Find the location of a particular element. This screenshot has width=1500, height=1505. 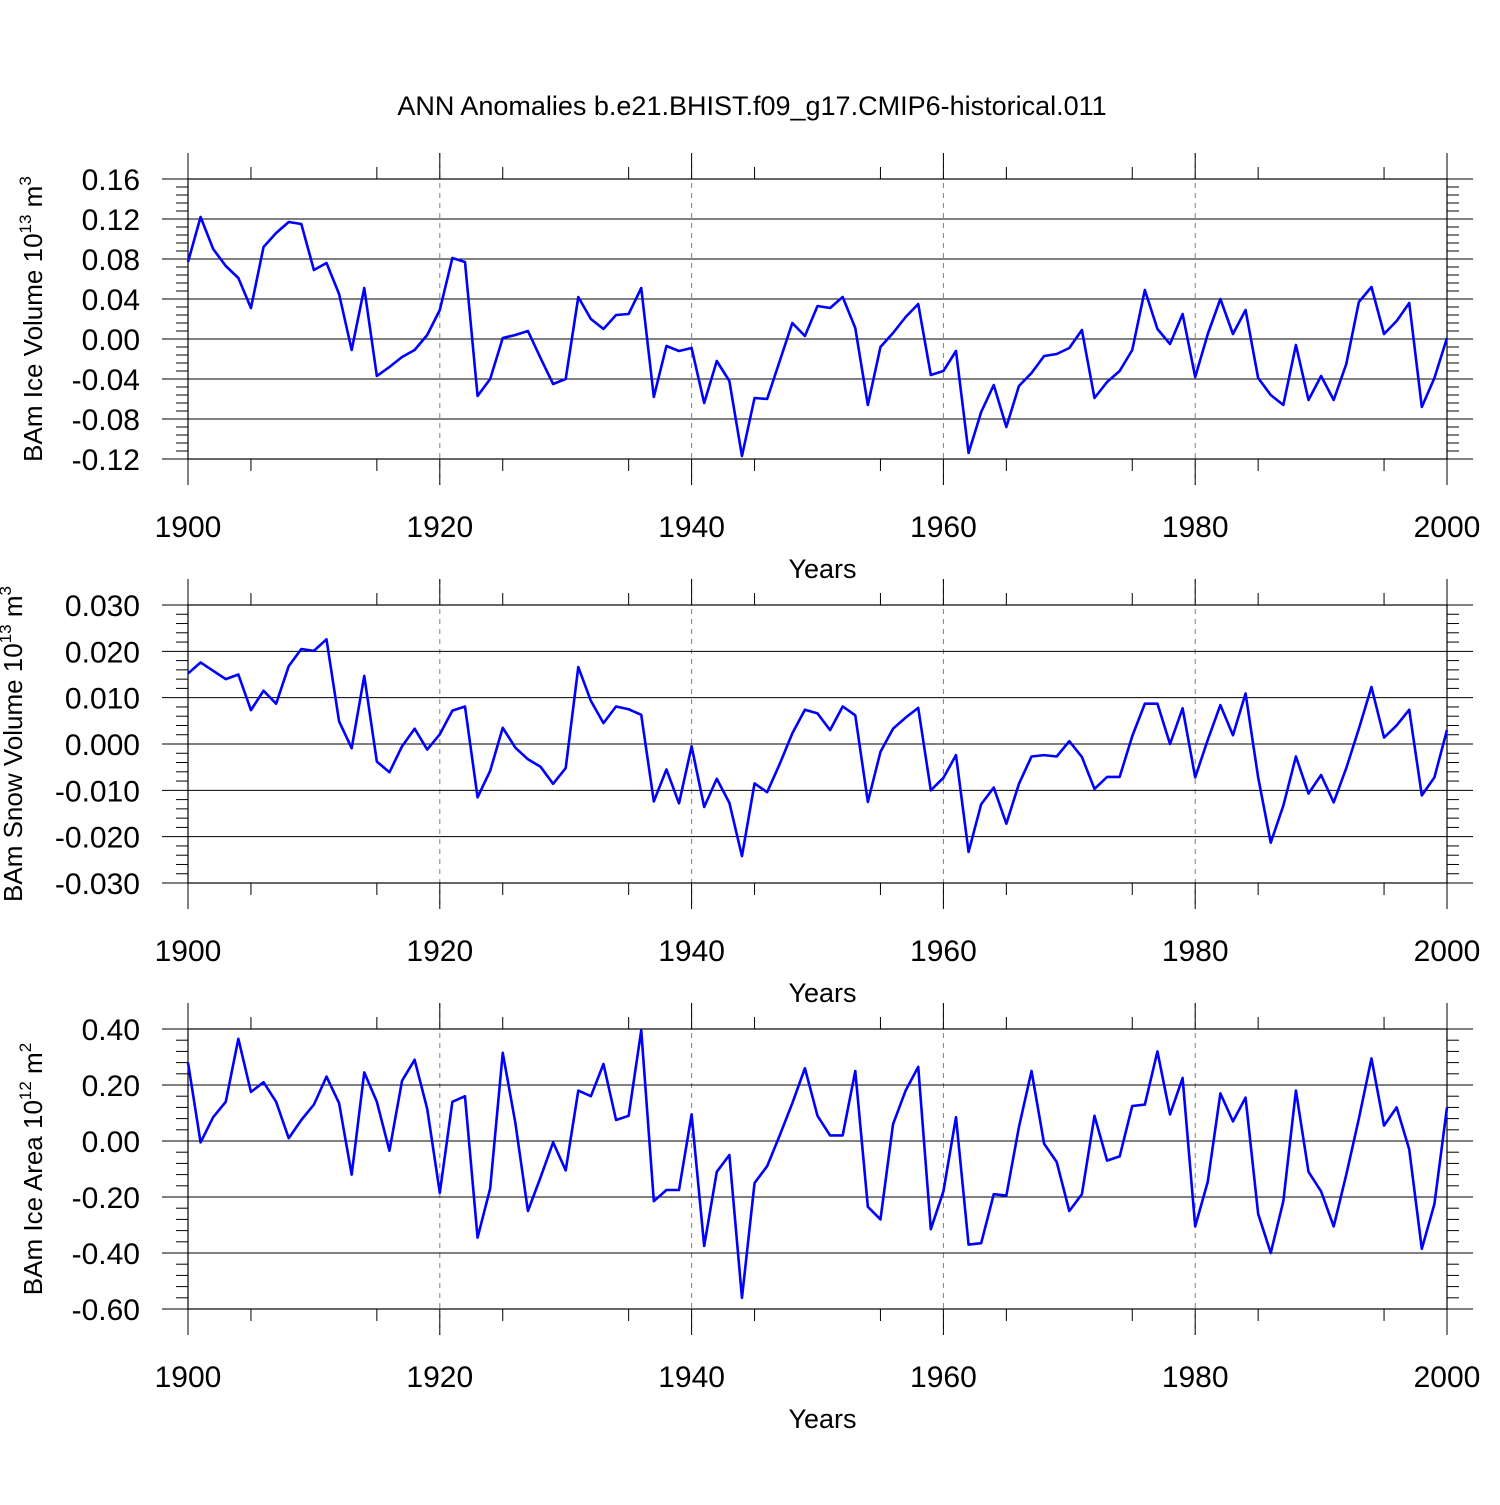

y-tick-label-5: 0.020 is located at coordinates (102, 652).